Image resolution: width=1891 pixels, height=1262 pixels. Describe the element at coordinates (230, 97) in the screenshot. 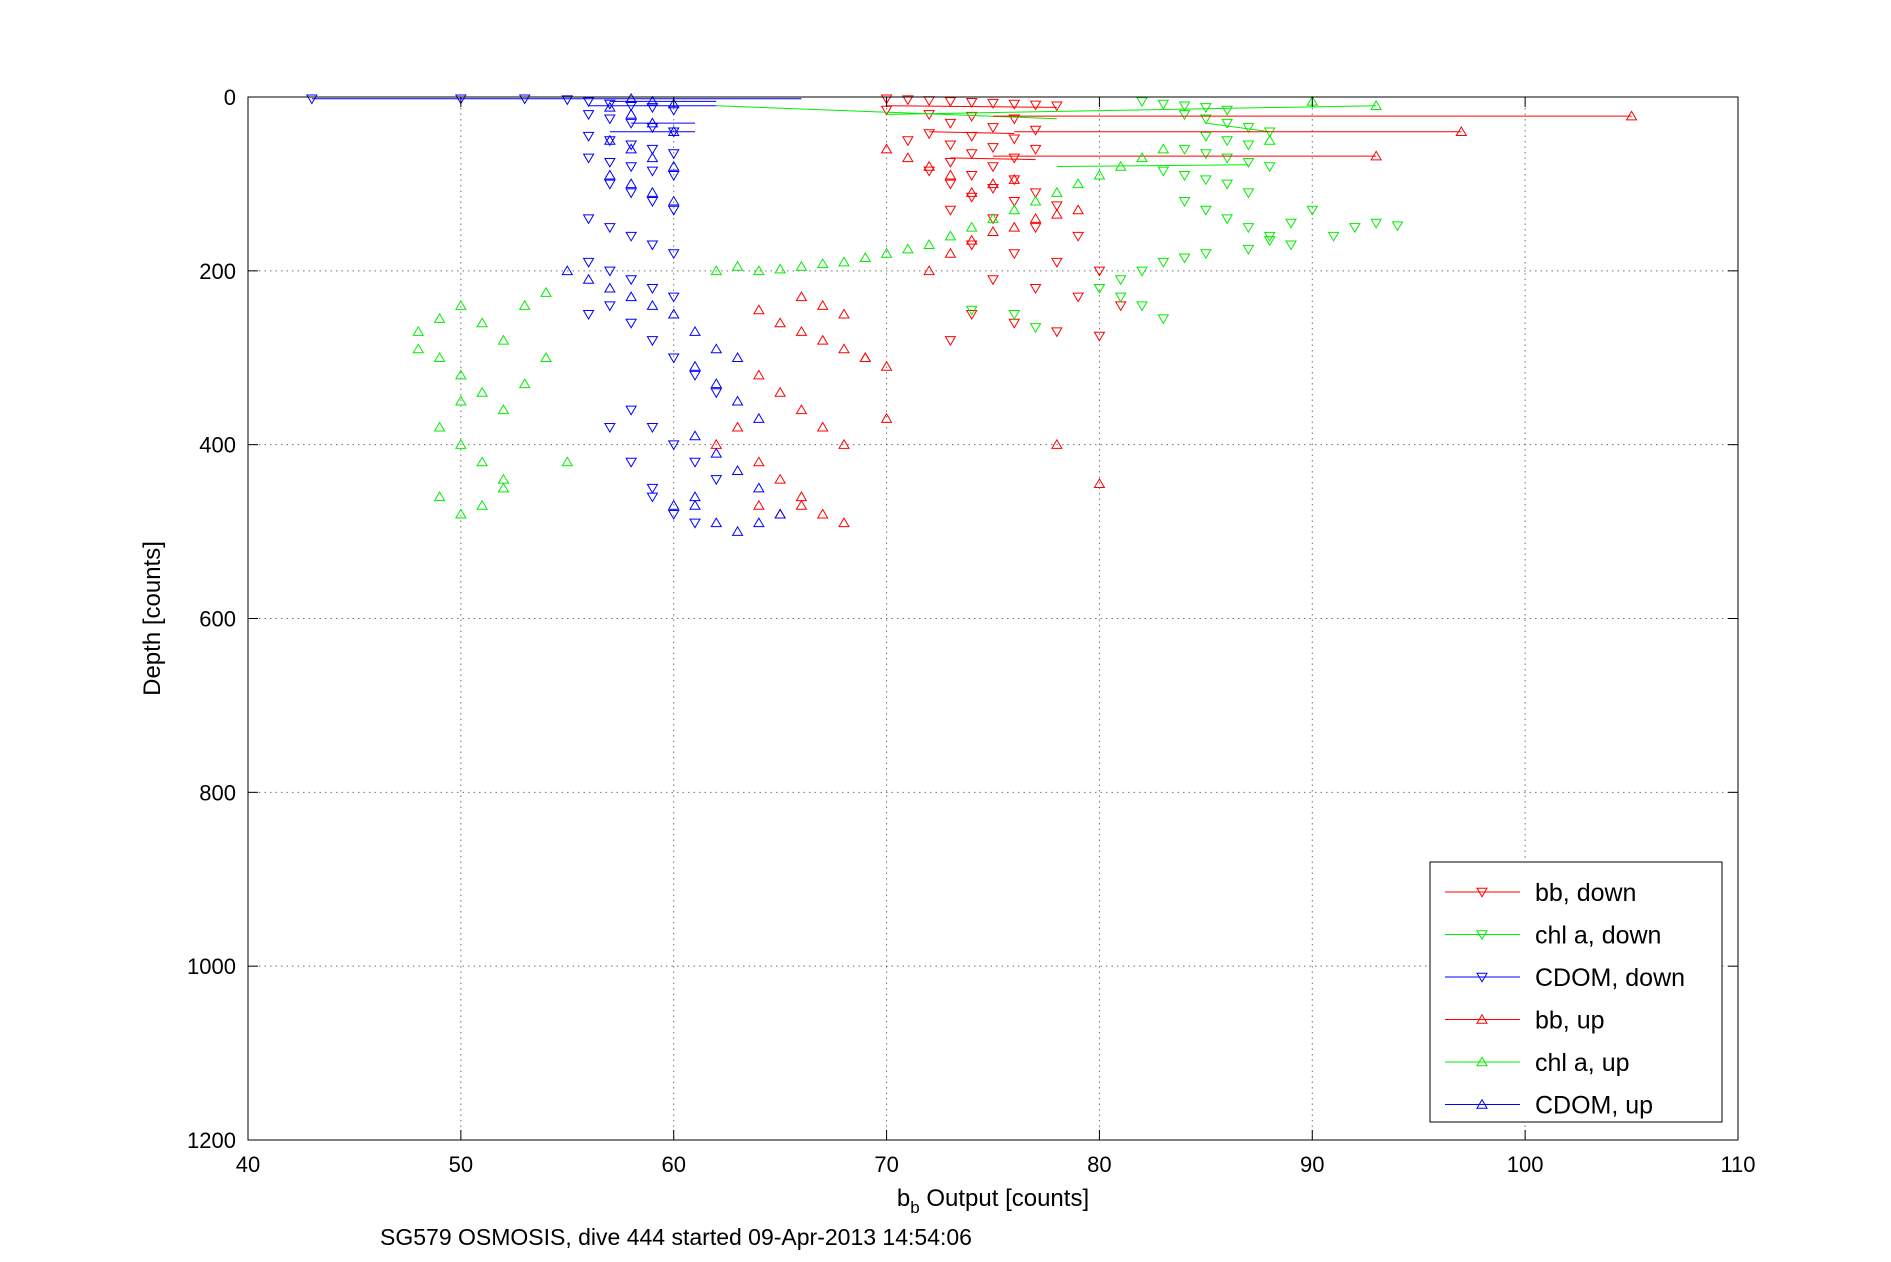

I see `y-tick-label: 0` at that location.